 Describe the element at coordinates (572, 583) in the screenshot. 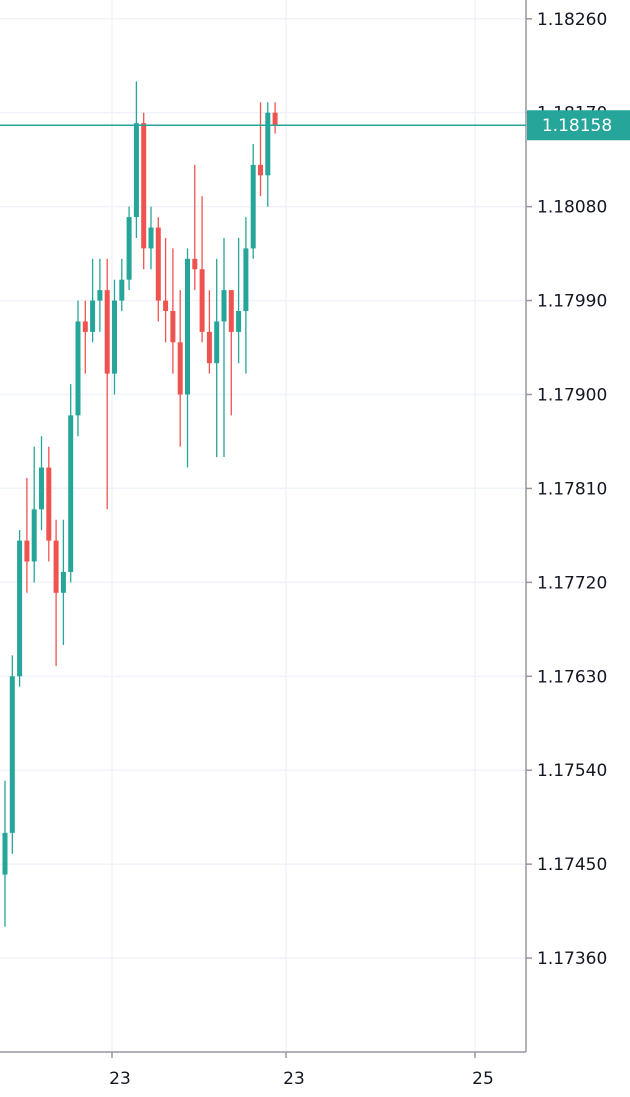

I see `y-tick-label: 1.17720` at that location.